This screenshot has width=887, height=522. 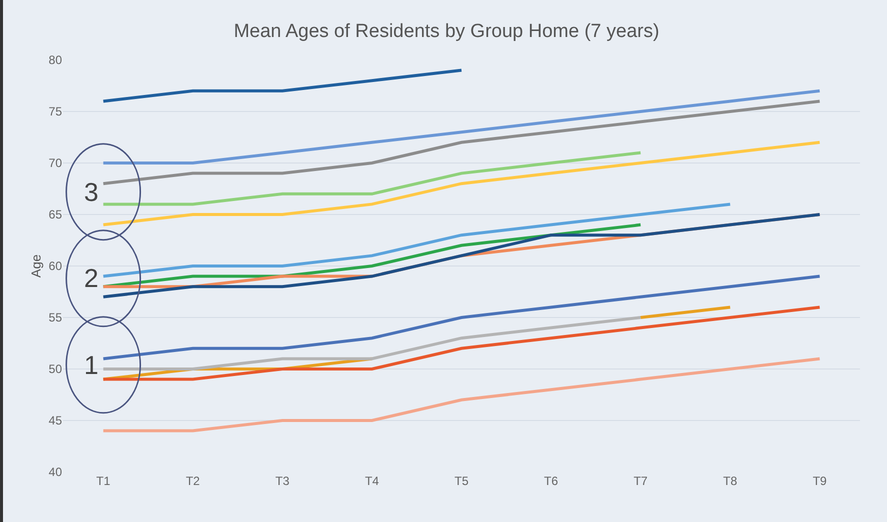 I want to click on x-tick-label: T3, so click(x=282, y=481).